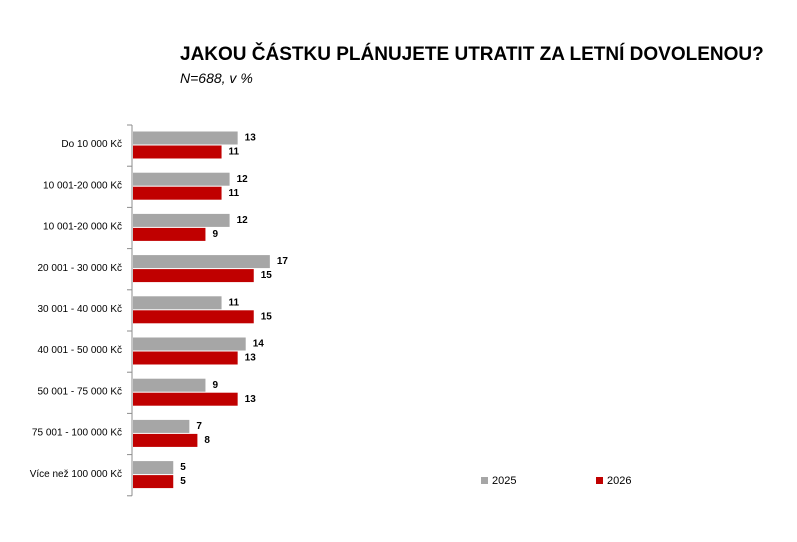  I want to click on legend-label: 2025, so click(504, 481).